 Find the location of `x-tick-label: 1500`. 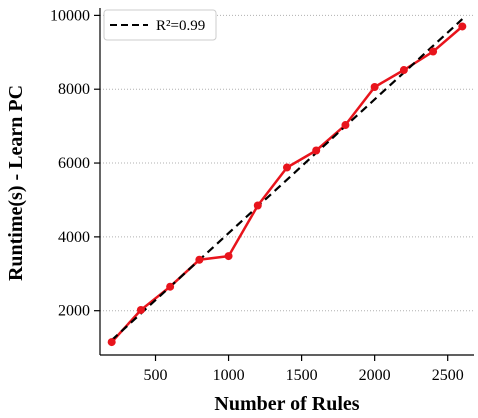

x-tick-label: 1500 is located at coordinates (302, 375).